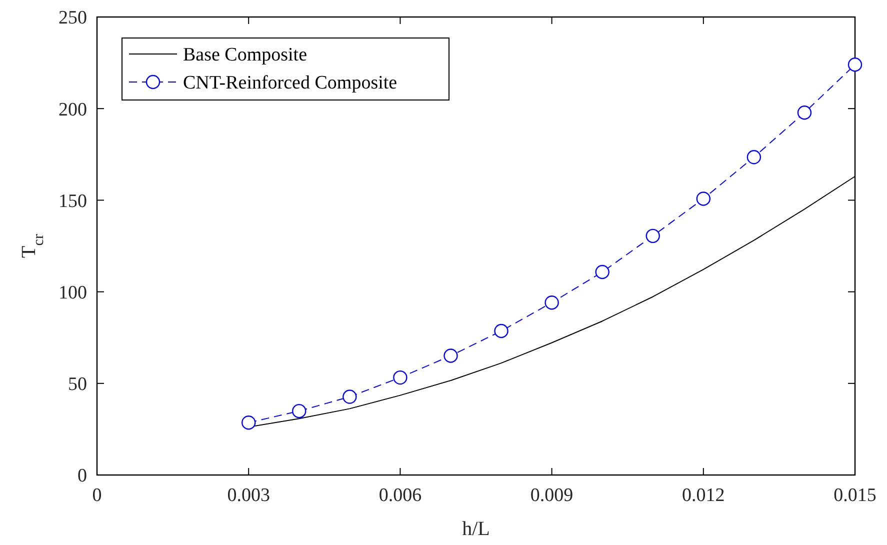 This screenshot has height=545, width=887. I want to click on y-tick-label: 0, so click(82, 476).